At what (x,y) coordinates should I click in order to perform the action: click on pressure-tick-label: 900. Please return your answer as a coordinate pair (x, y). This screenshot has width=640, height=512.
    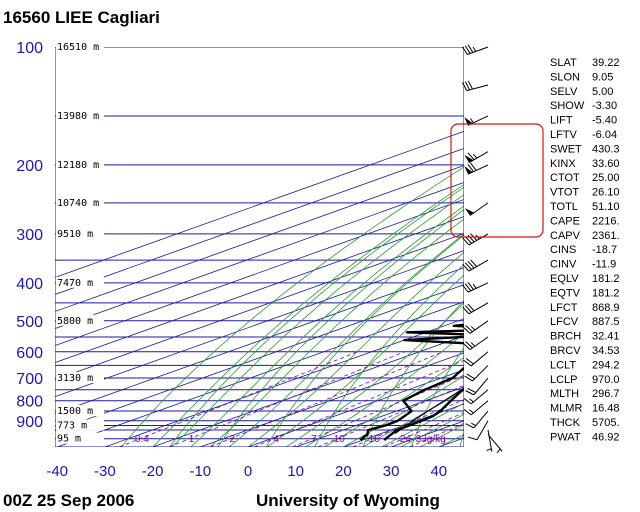
    Looking at the image, I should click on (29, 422).